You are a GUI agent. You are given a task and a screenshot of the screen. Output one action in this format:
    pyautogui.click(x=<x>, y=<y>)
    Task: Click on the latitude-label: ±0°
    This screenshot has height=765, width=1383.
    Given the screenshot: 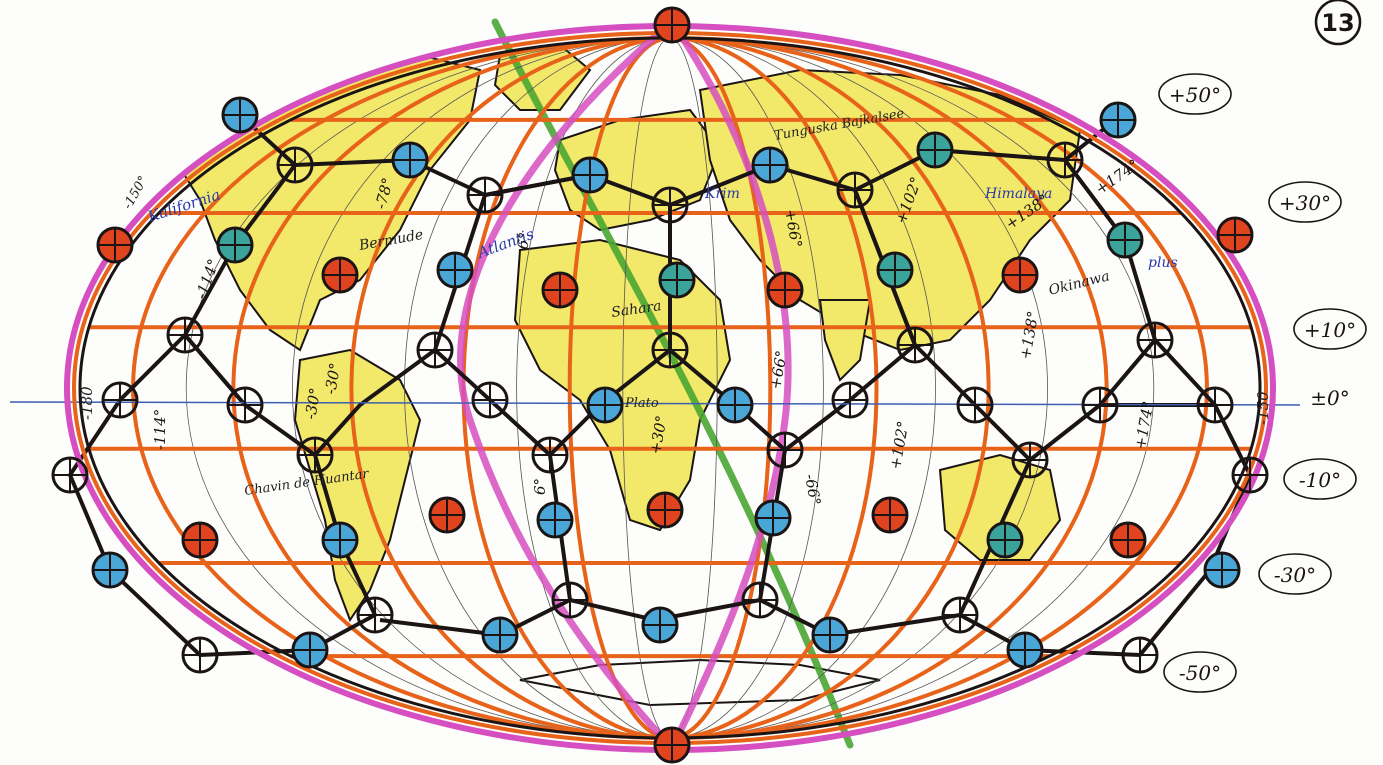 What is the action you would take?
    pyautogui.click(x=1329, y=398)
    